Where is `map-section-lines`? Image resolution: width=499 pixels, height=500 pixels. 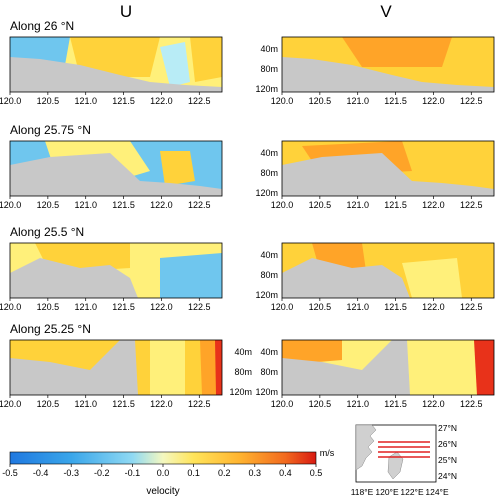
map-section-lines is located at coordinates (404, 449).